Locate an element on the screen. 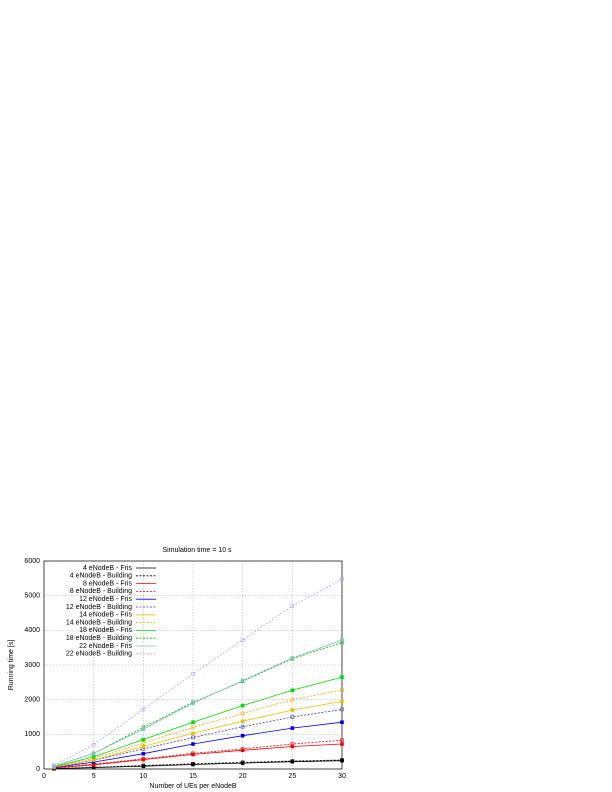 The image size is (612, 792). x-tick-label: 25 is located at coordinates (292, 776).